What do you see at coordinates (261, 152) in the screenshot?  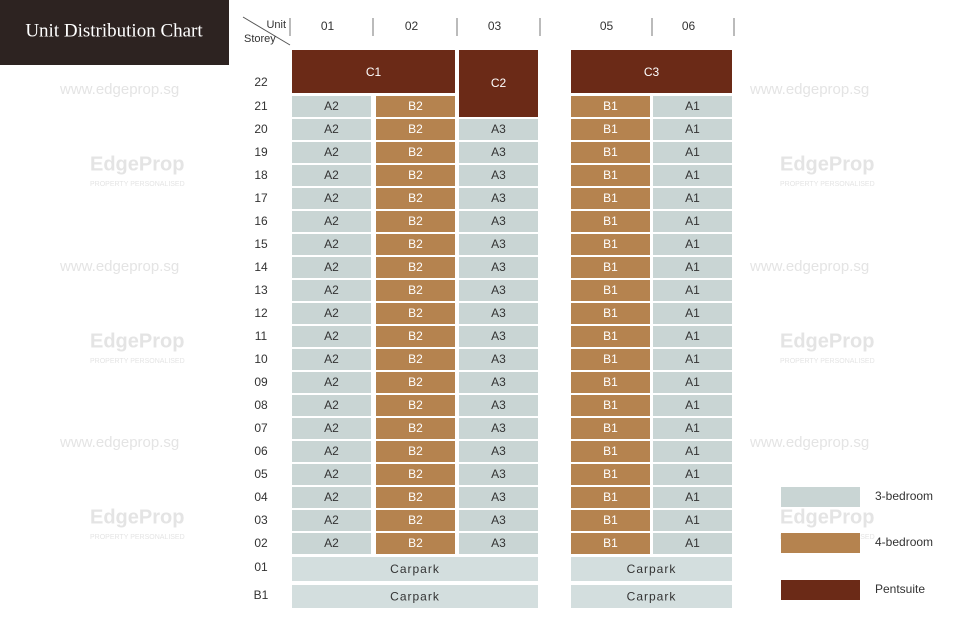 I see `storey-label: 19` at bounding box center [261, 152].